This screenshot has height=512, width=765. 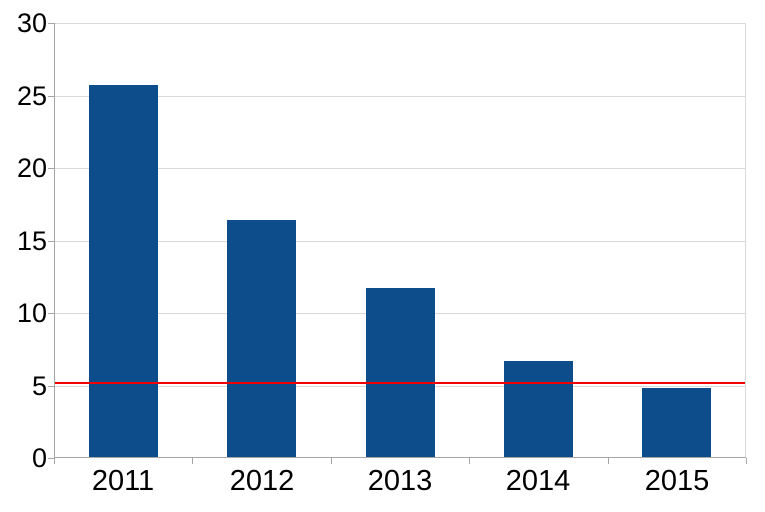 I want to click on y-axis-label-25: 25, so click(x=31, y=96).